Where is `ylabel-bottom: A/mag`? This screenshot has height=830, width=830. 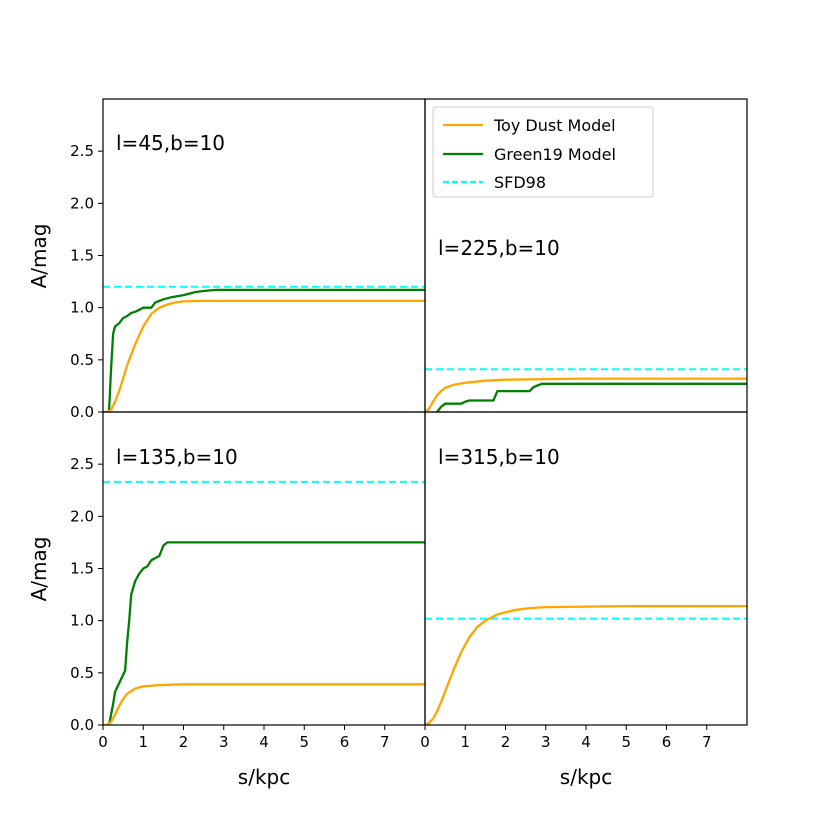
ylabel-bottom: A/mag is located at coordinates (39, 569).